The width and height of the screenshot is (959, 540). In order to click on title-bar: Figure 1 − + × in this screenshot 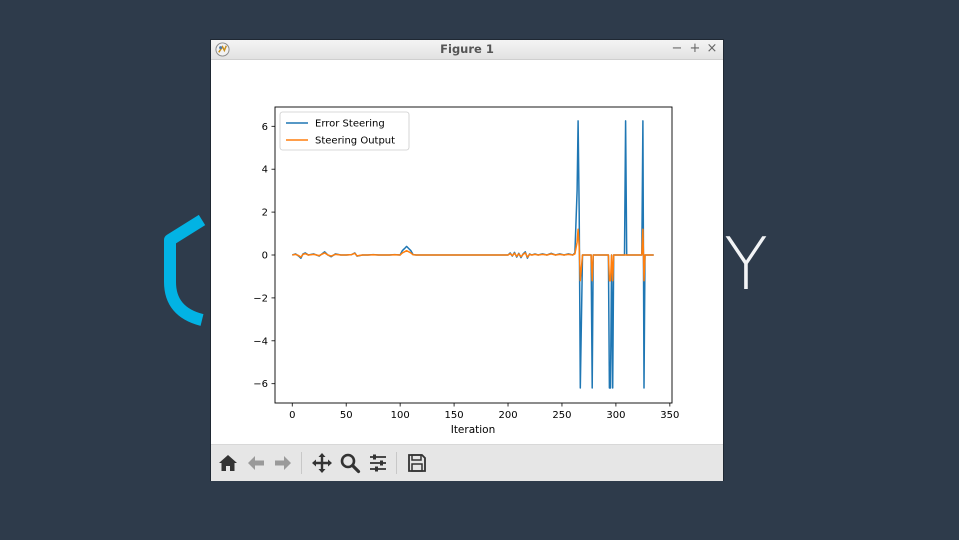, I will do `click(467, 50)`.